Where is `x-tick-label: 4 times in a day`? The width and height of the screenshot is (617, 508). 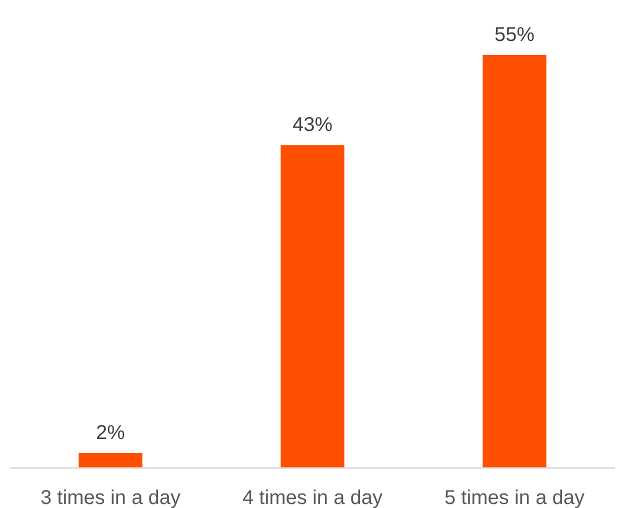 x-tick-label: 4 times in a day is located at coordinates (312, 497).